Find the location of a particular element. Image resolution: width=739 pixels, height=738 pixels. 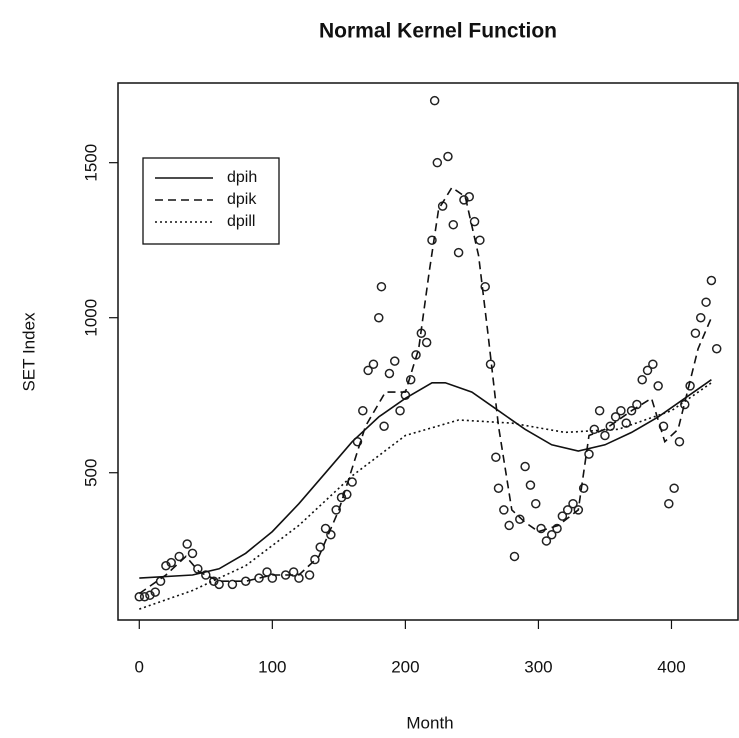

legend-label: dpih is located at coordinates (242, 177).